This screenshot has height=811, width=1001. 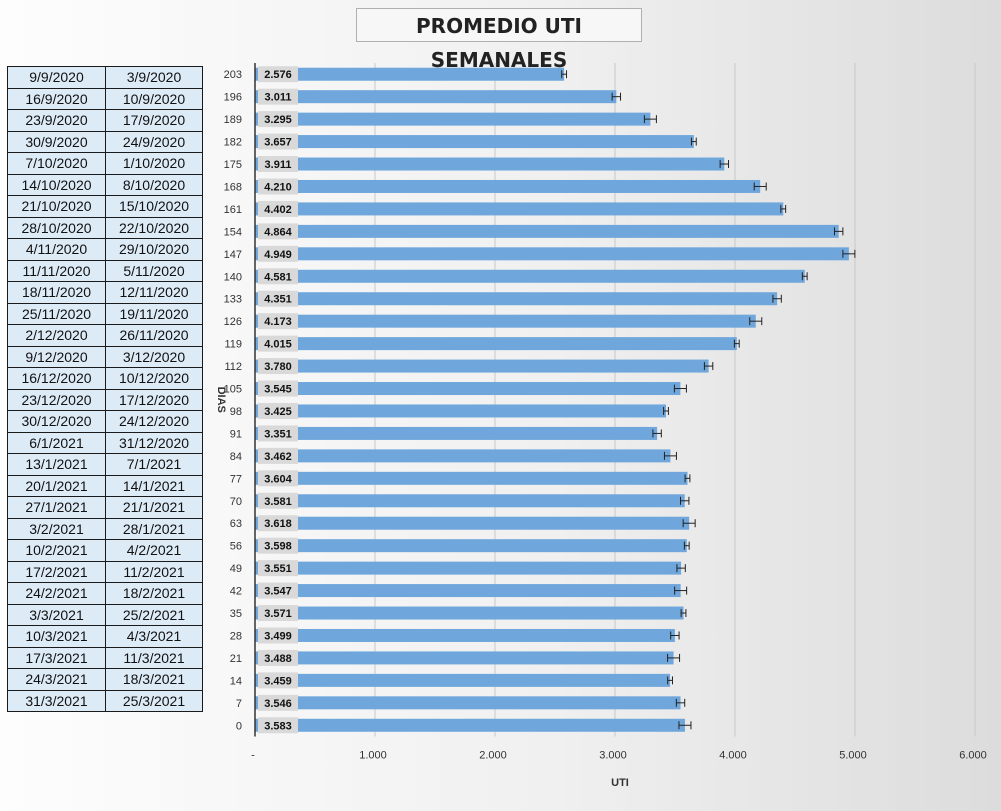 I want to click on y-tick-label: 49, so click(x=236, y=569).